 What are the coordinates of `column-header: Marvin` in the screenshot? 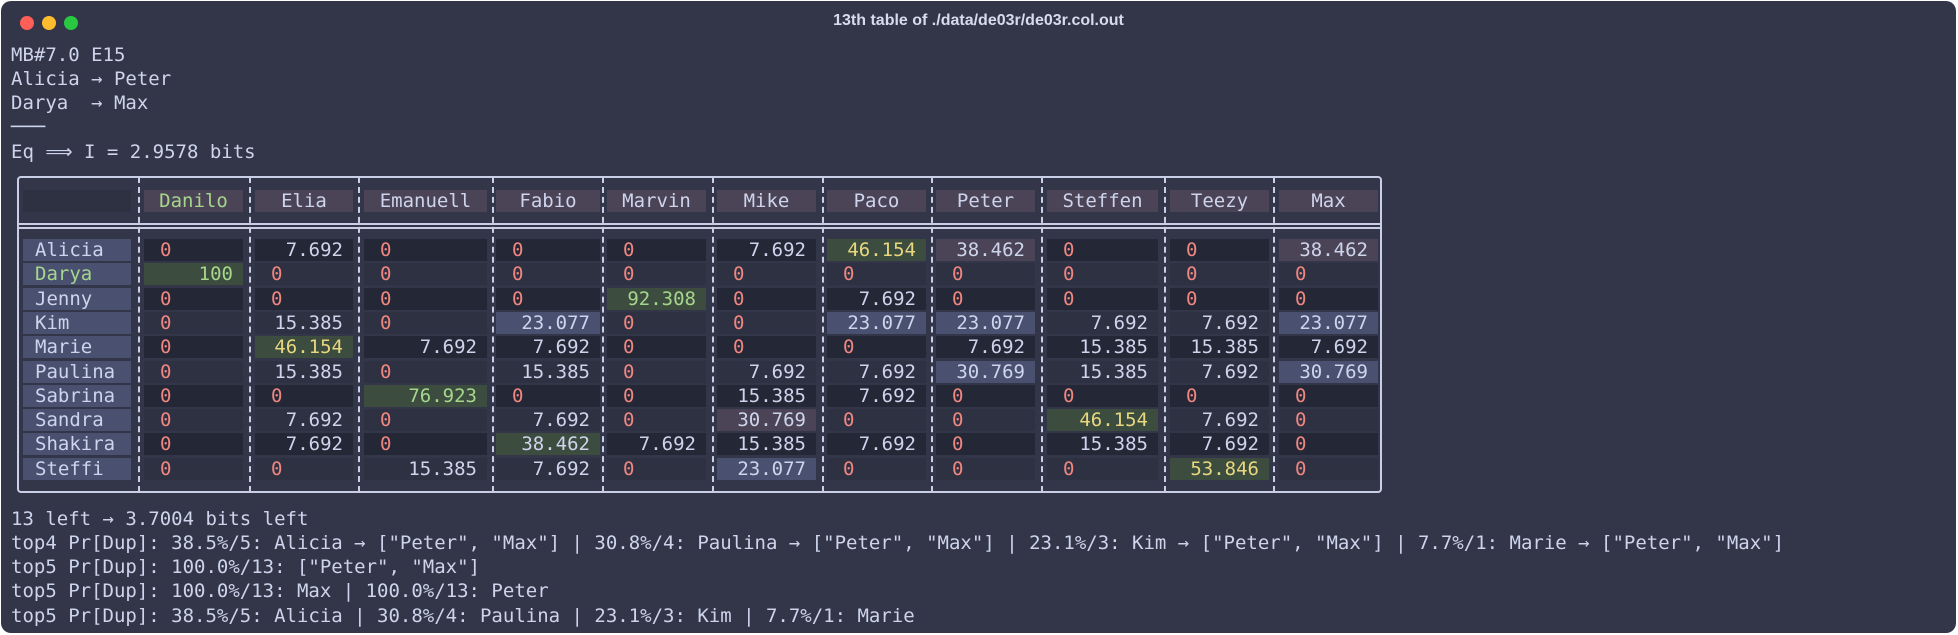 It's located at (656, 201).